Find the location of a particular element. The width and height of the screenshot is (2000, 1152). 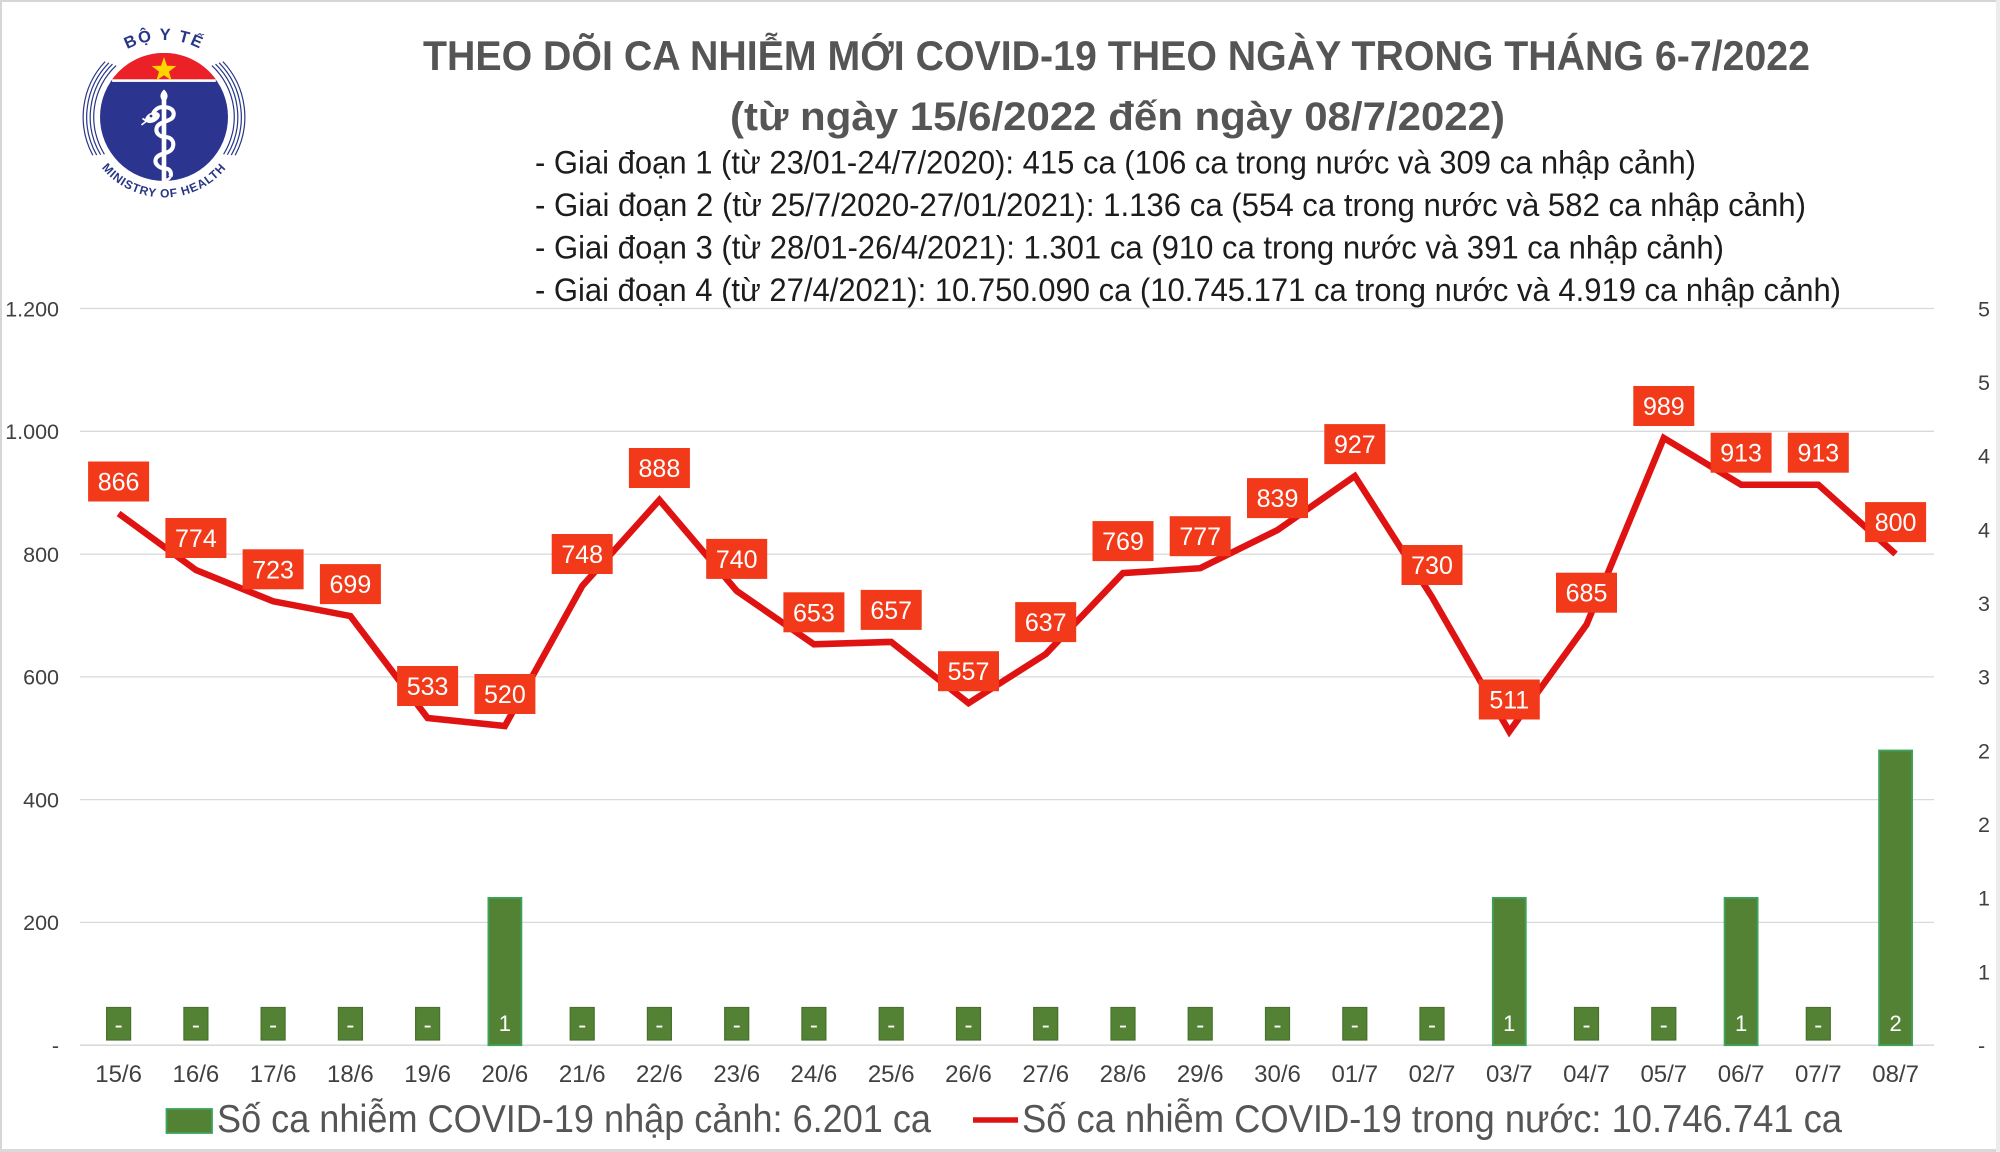

svg-text: 699 is located at coordinates (351, 585).